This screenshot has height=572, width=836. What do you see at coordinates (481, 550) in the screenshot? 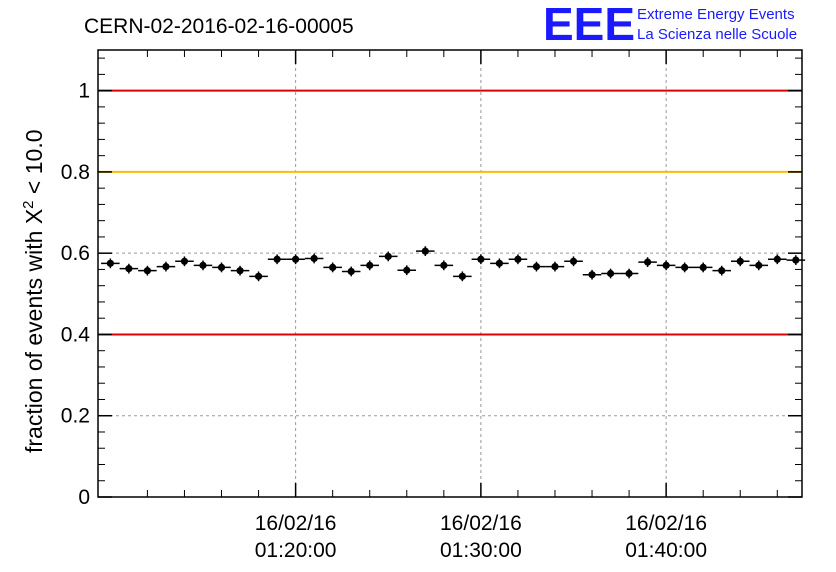
I see `x-tick-label-time: 01:30:00` at bounding box center [481, 550].